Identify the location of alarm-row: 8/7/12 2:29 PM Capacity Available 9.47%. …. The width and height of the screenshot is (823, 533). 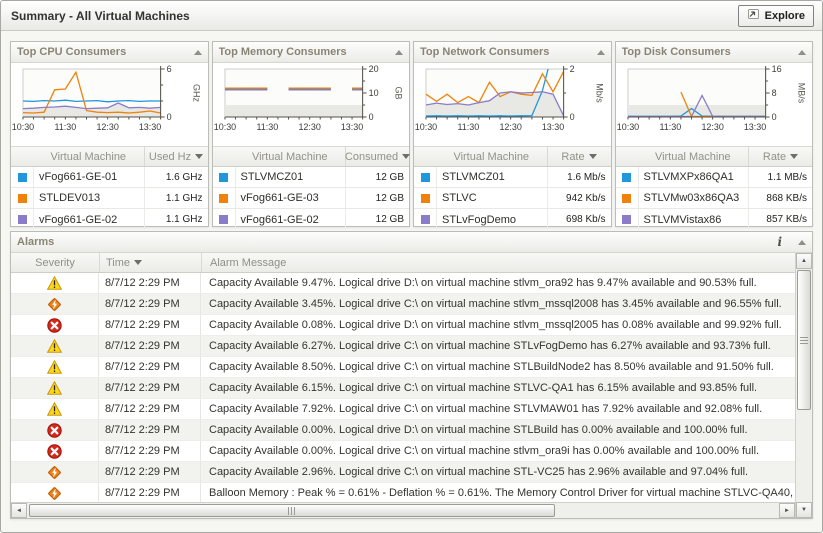
(403, 283).